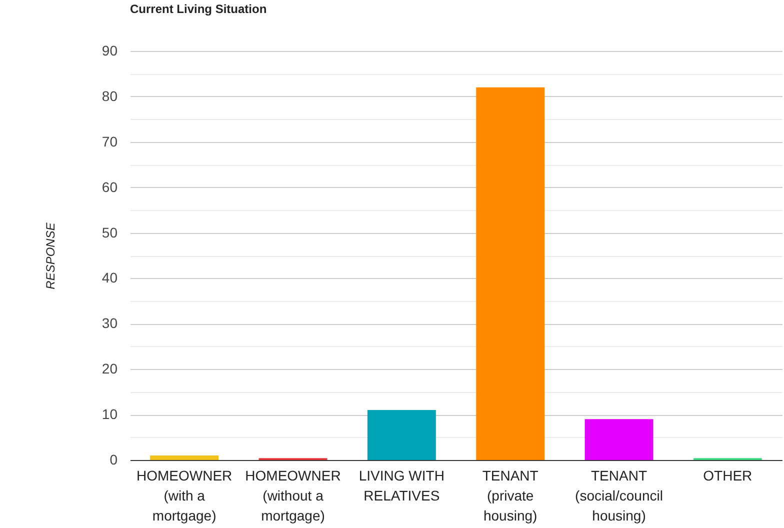 Image resolution: width=784 pixels, height=528 pixels. Describe the element at coordinates (110, 141) in the screenshot. I see `y-tick-label: 70` at that location.